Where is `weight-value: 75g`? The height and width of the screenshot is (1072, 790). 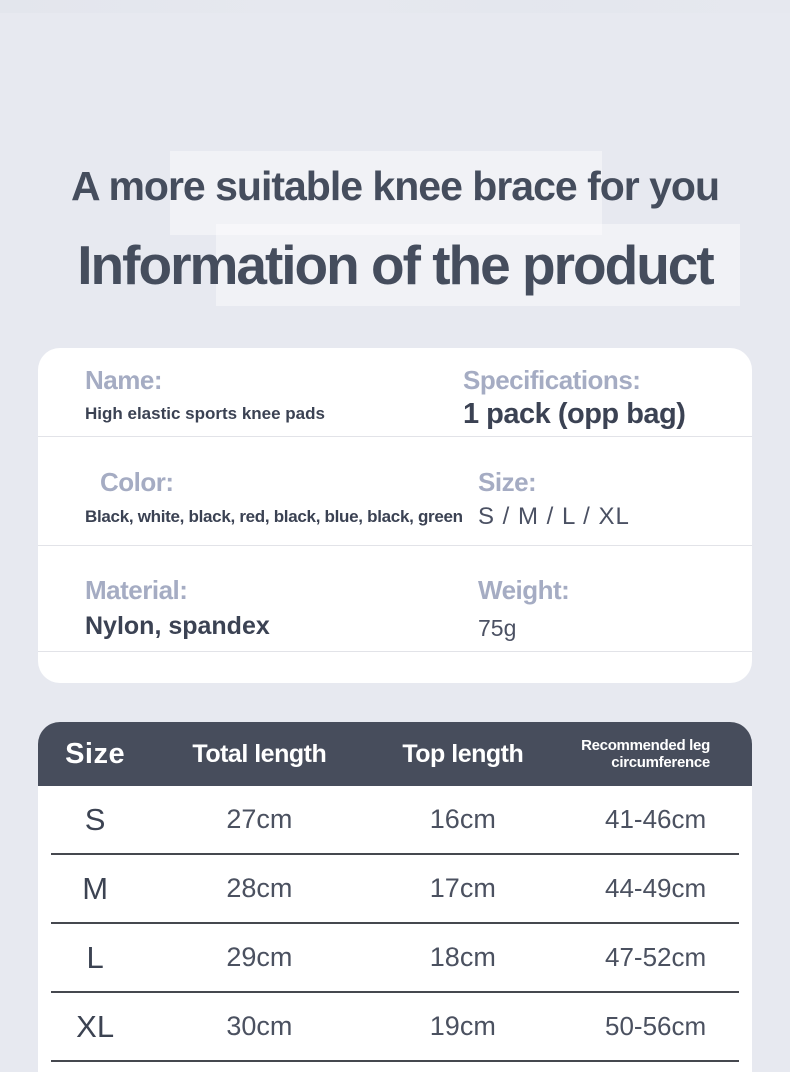 weight-value: 75g is located at coordinates (497, 628).